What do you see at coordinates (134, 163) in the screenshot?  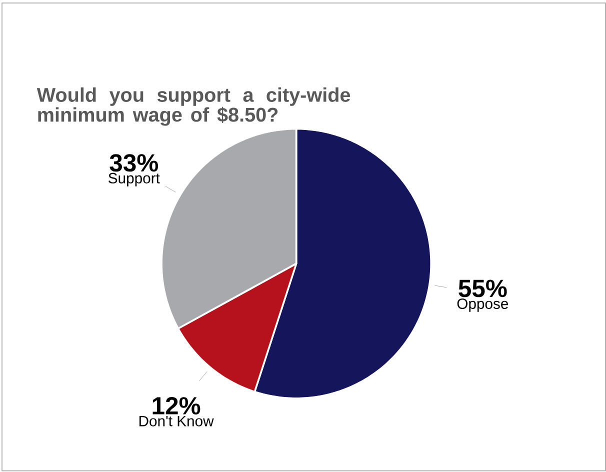 I see `data-label: 33%` at bounding box center [134, 163].